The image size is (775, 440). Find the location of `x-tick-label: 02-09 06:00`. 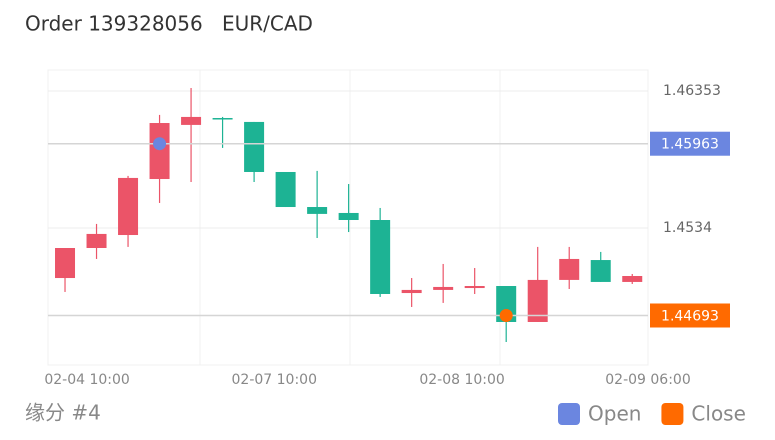

x-tick-label: 02-09 06:00 is located at coordinates (647, 380).